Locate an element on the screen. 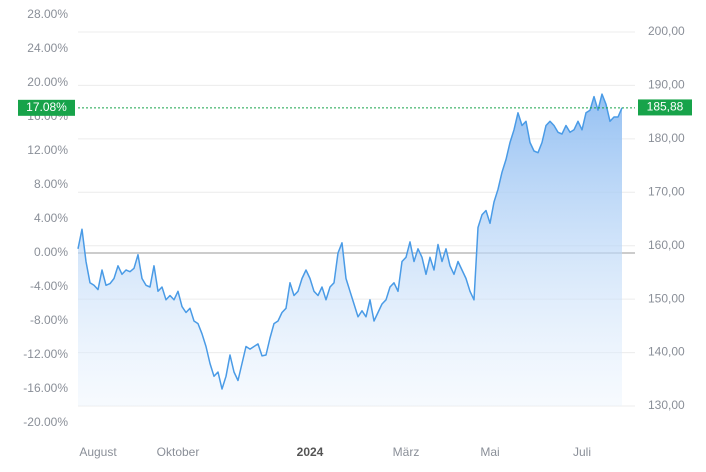 This screenshot has height=472, width=706. y2-tick-label: 130,00 is located at coordinates (666, 405).